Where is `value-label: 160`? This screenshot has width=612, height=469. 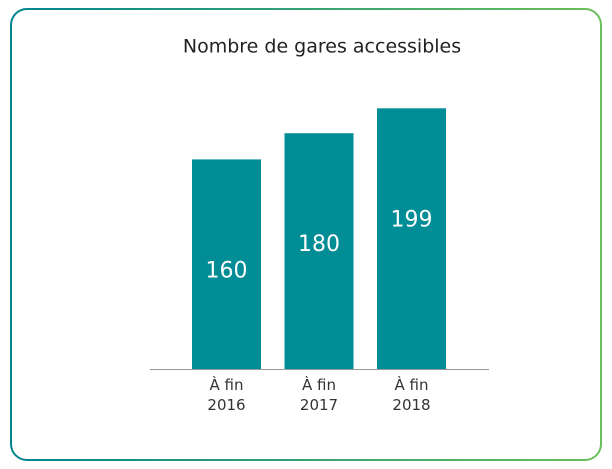
value-label: 160 is located at coordinates (227, 270).